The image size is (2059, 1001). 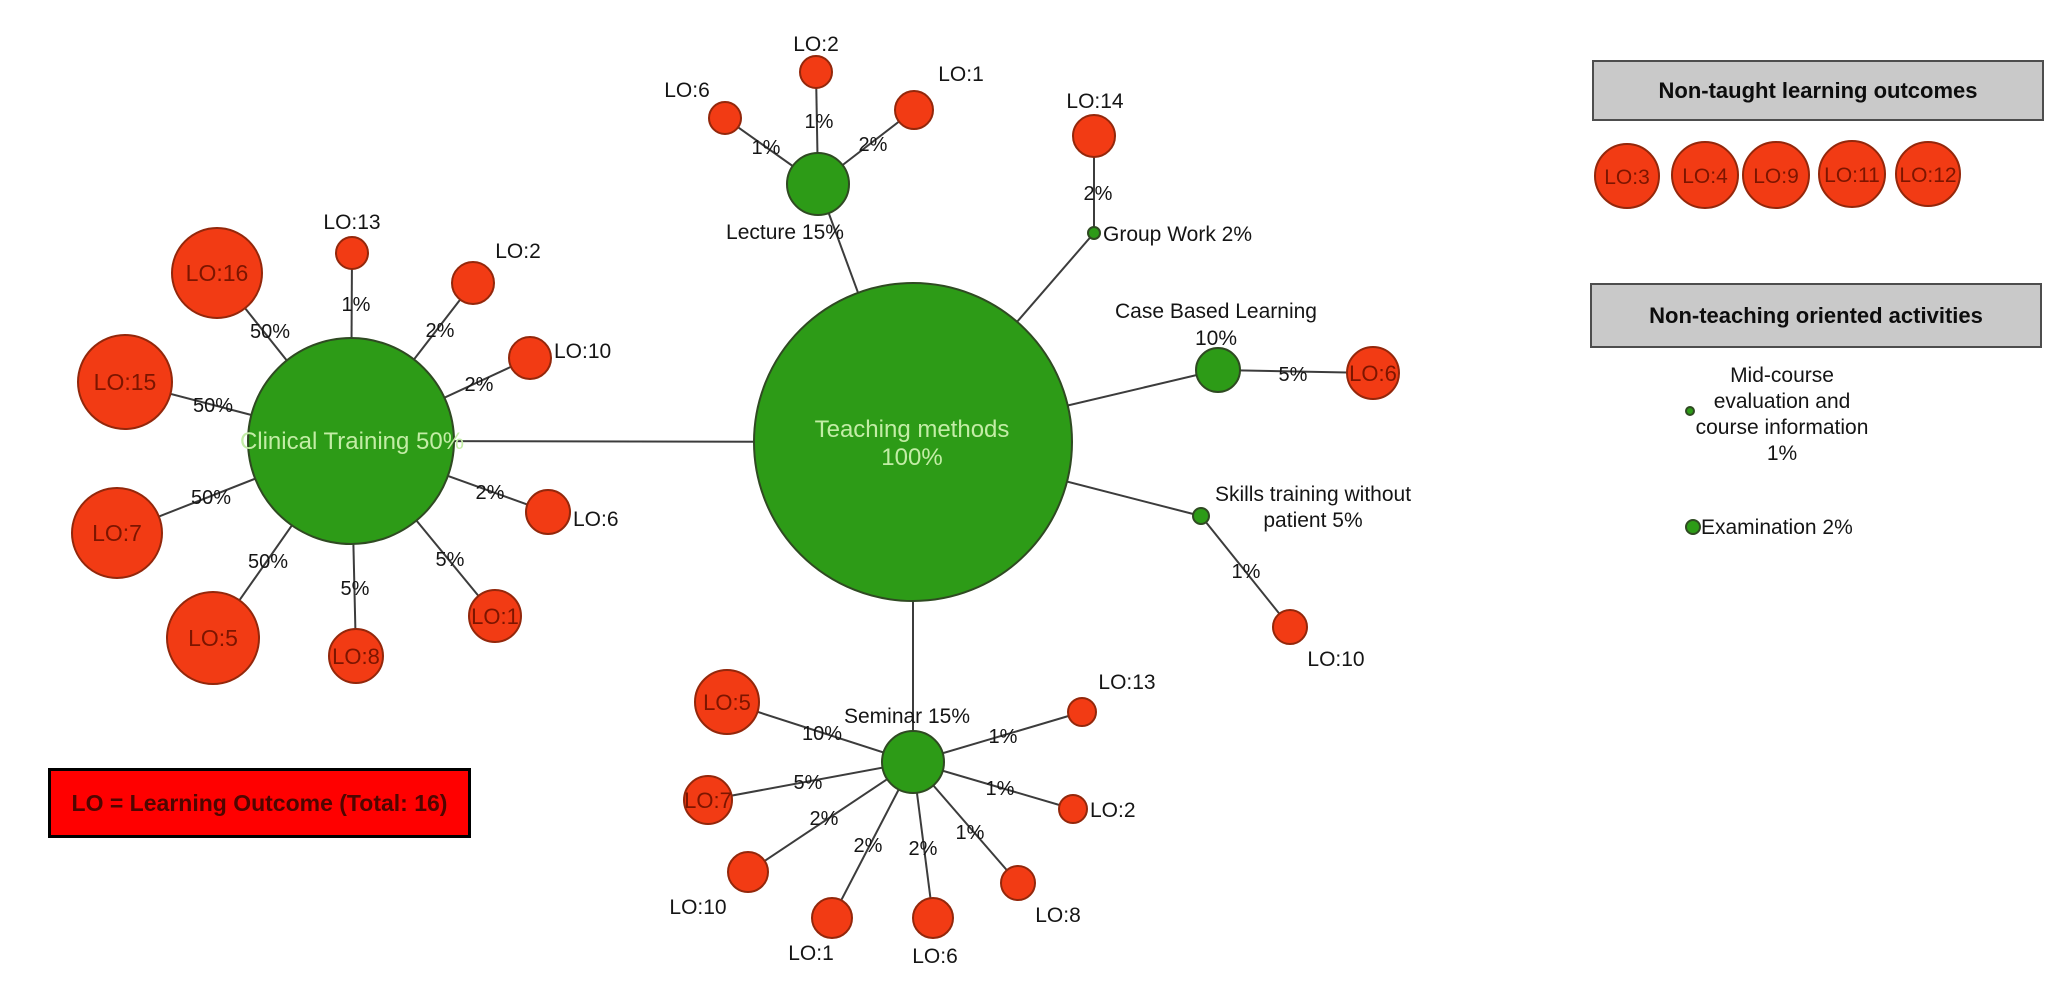 I want to click on node-label-seminar-lo2: LO:2, so click(x=1113, y=810).